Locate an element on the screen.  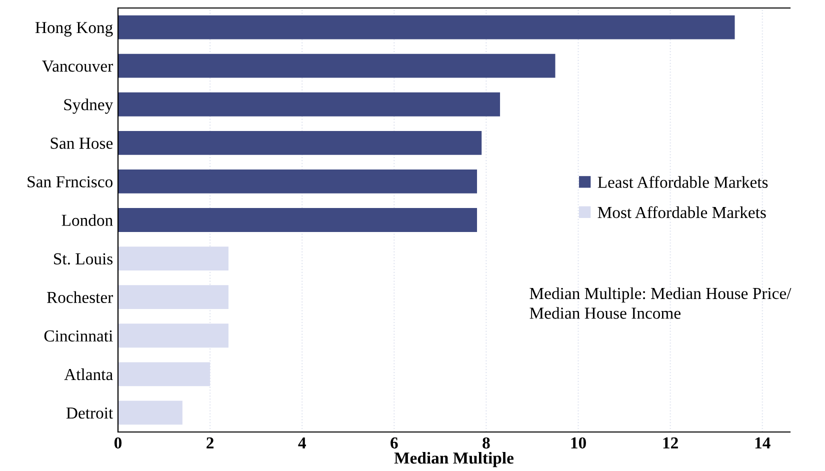
y-tick-label: Cincinnati is located at coordinates (78, 336).